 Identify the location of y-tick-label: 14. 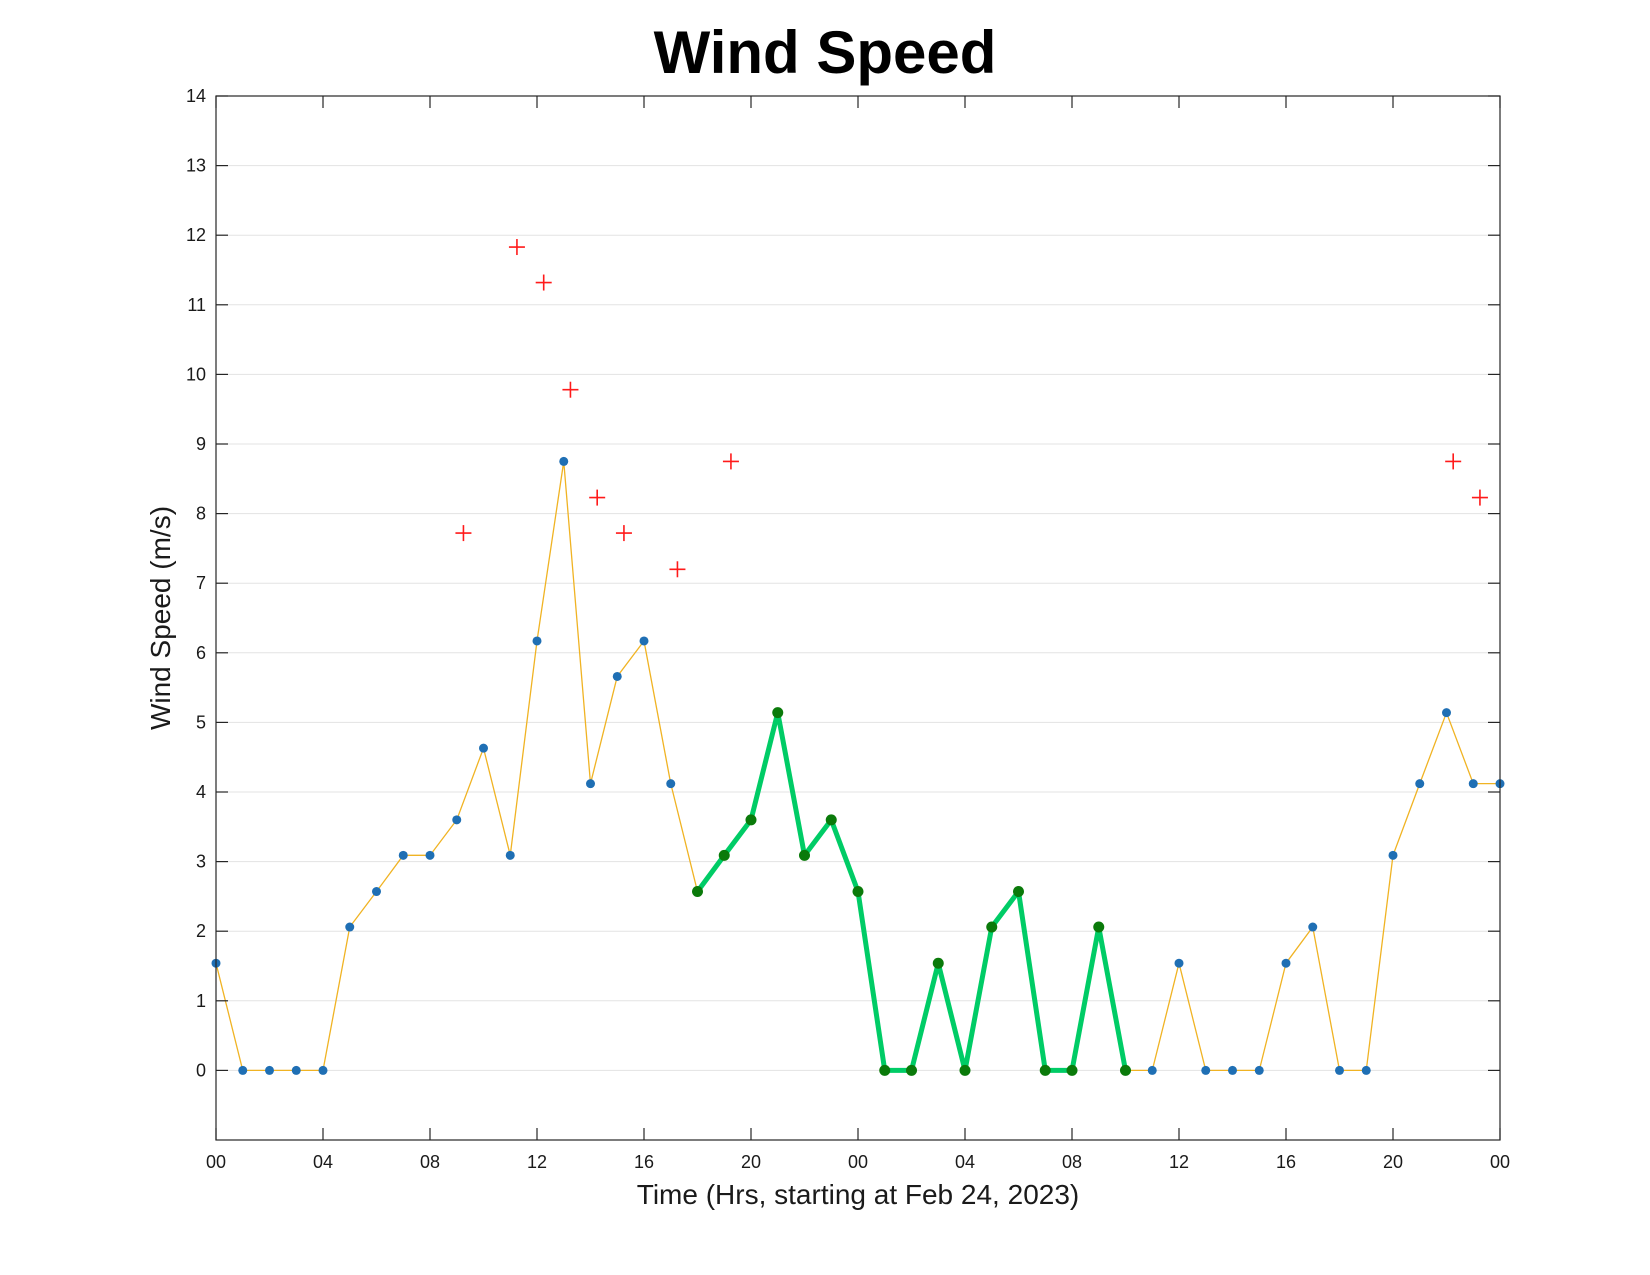
(196, 96).